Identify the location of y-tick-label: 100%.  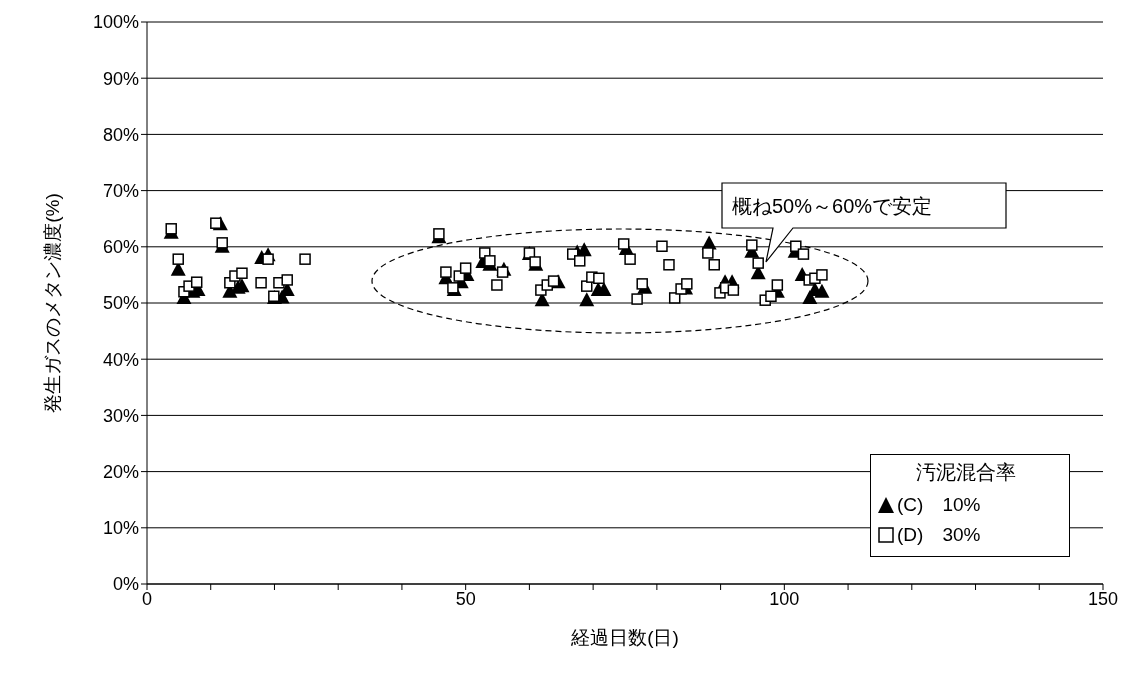
(115, 22).